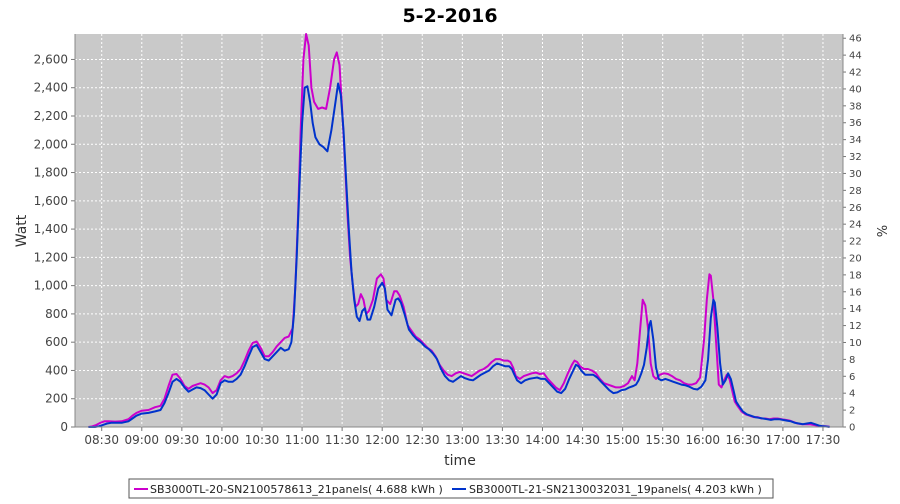 Image resolution: width=900 pixels, height=504 pixels. I want to click on y-tick-label: 1,200, so click(51, 257).